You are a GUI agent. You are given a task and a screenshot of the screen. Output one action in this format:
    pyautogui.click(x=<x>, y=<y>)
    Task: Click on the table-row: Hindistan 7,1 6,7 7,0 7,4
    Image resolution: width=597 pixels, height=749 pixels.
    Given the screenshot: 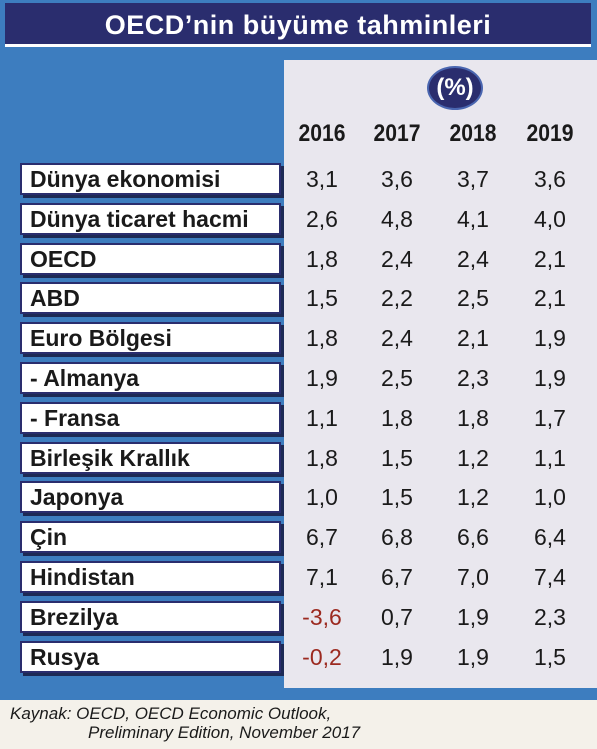 What is the action you would take?
    pyautogui.click(x=298, y=578)
    